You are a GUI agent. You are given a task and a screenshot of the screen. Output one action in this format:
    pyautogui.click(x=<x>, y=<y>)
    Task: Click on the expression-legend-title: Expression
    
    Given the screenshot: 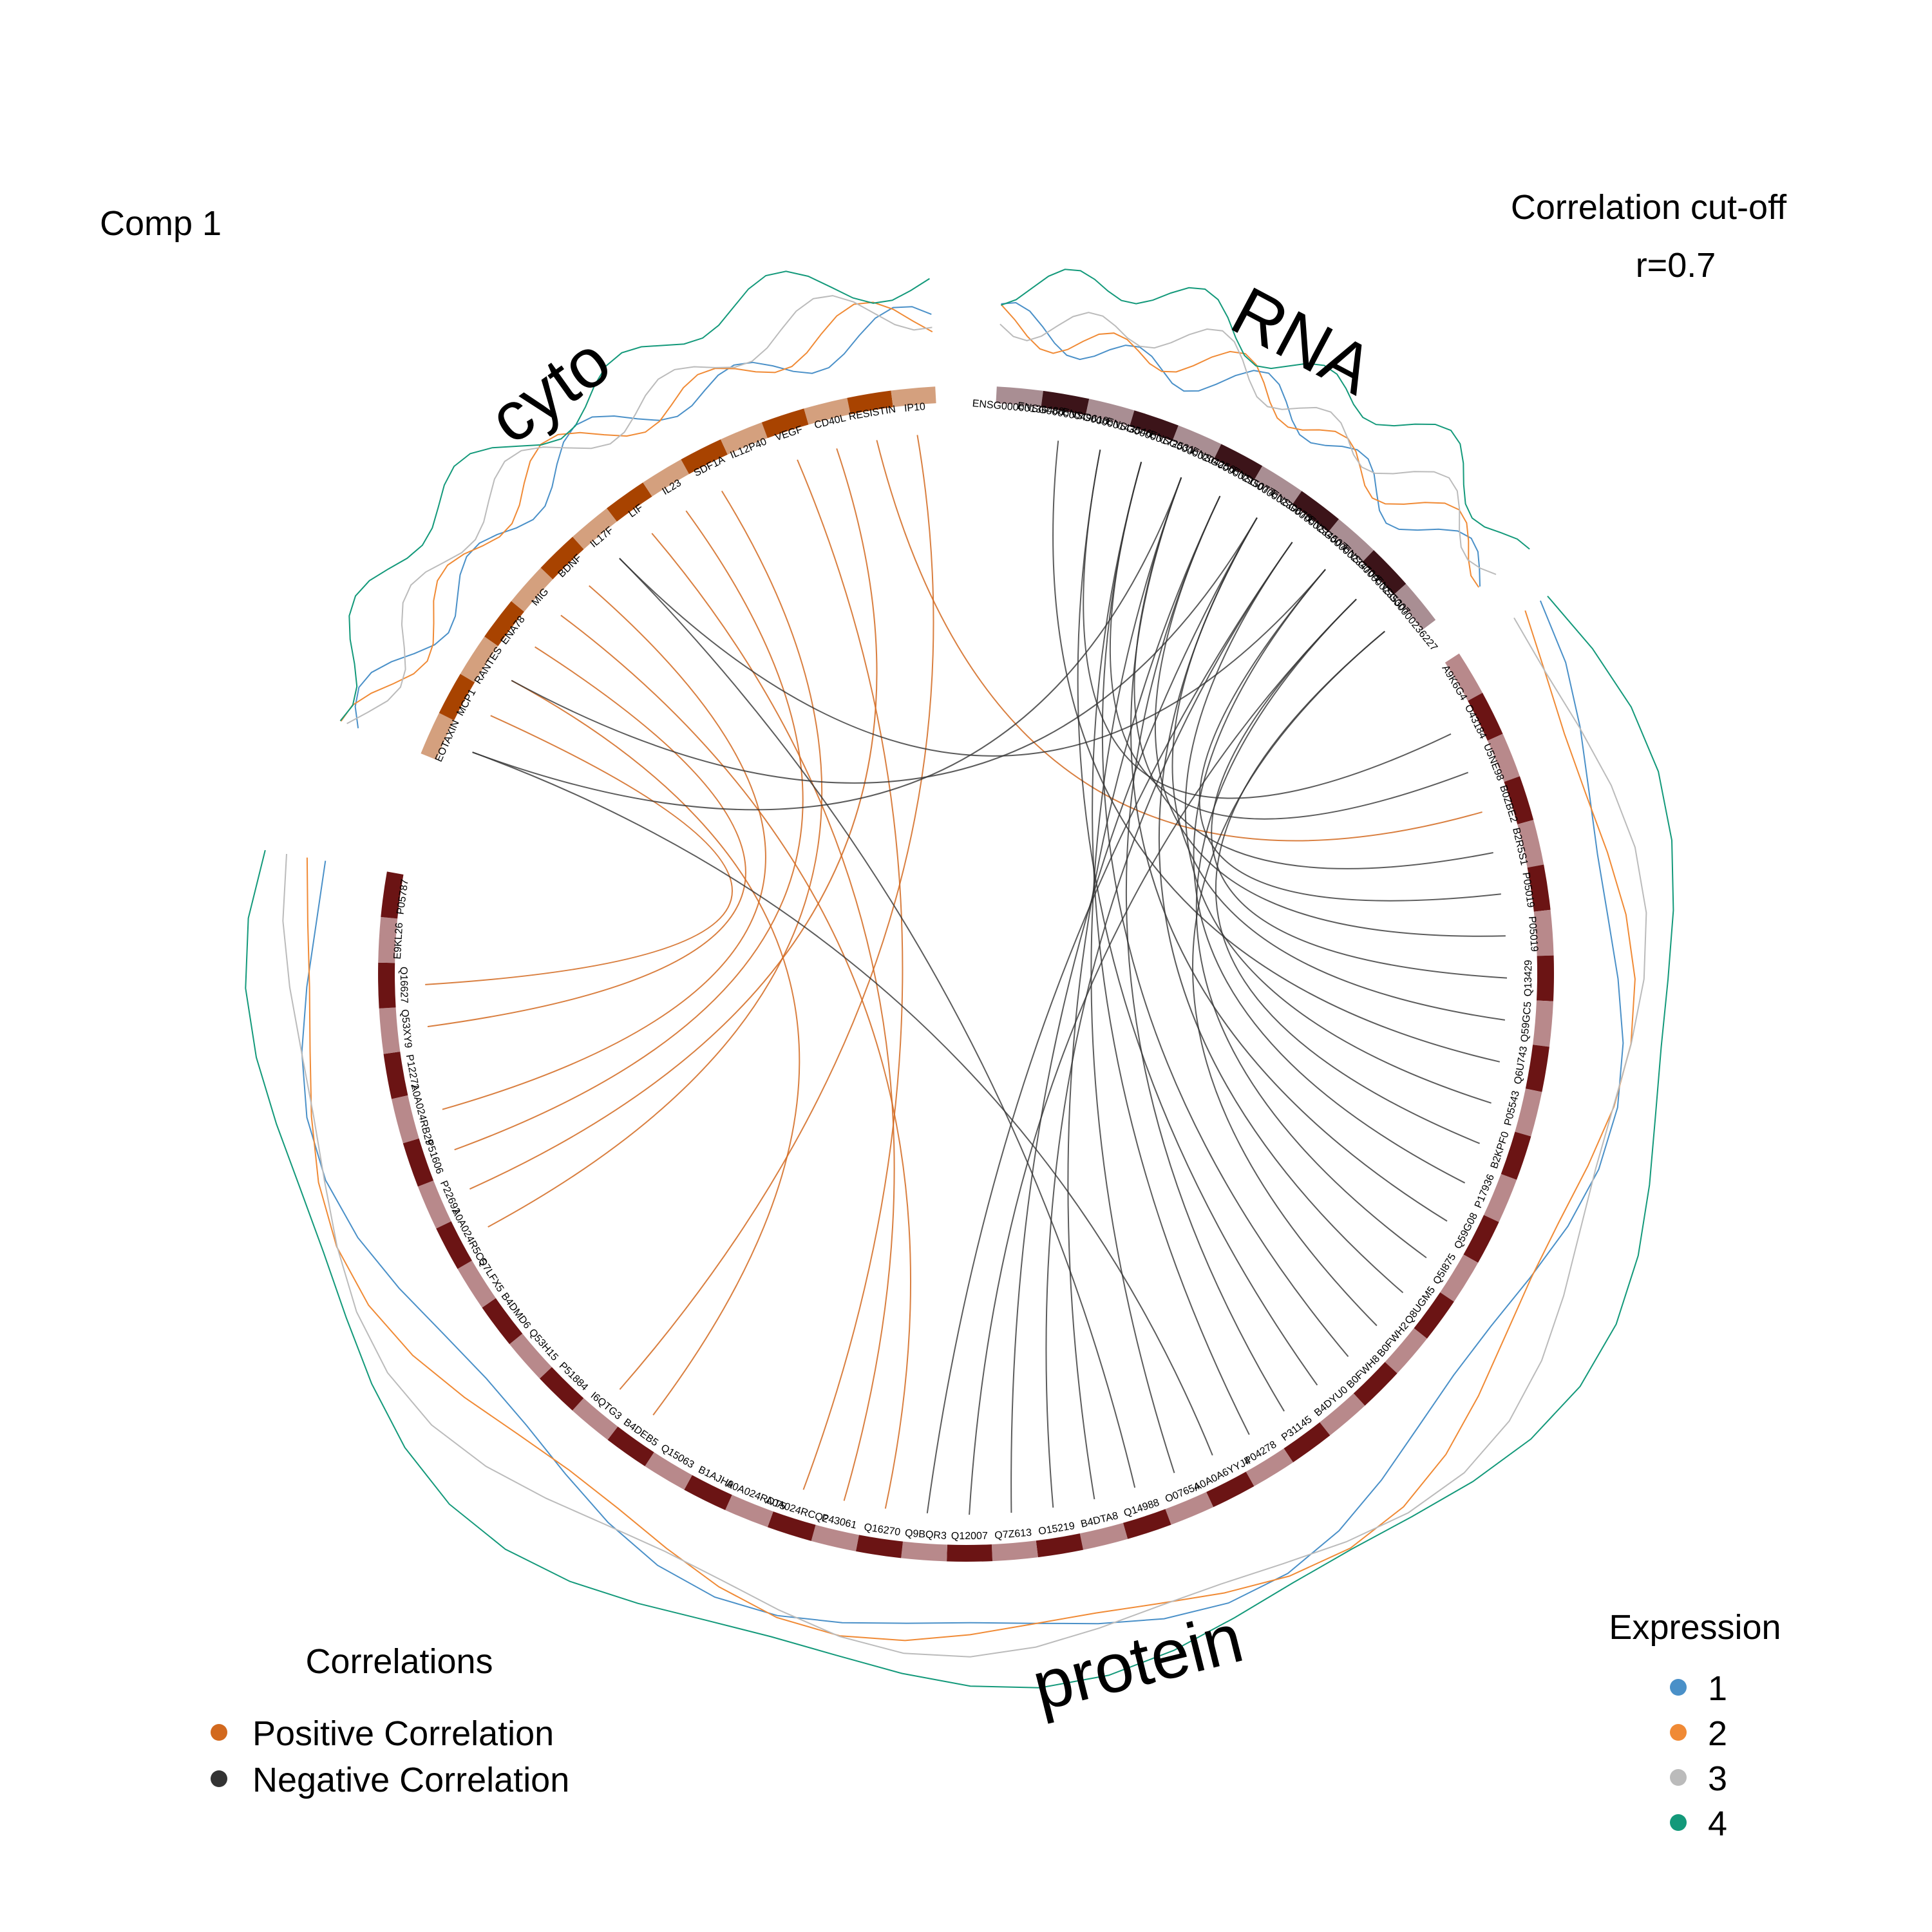 What is the action you would take?
    pyautogui.click(x=1695, y=1628)
    